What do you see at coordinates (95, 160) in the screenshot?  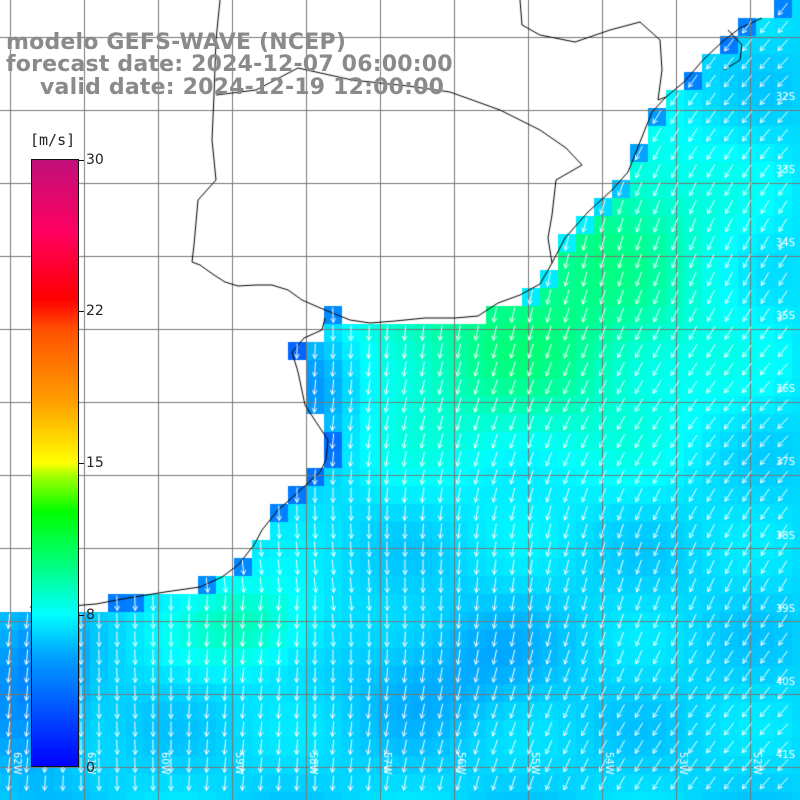 I see `colorbar-tick-label: 30` at bounding box center [95, 160].